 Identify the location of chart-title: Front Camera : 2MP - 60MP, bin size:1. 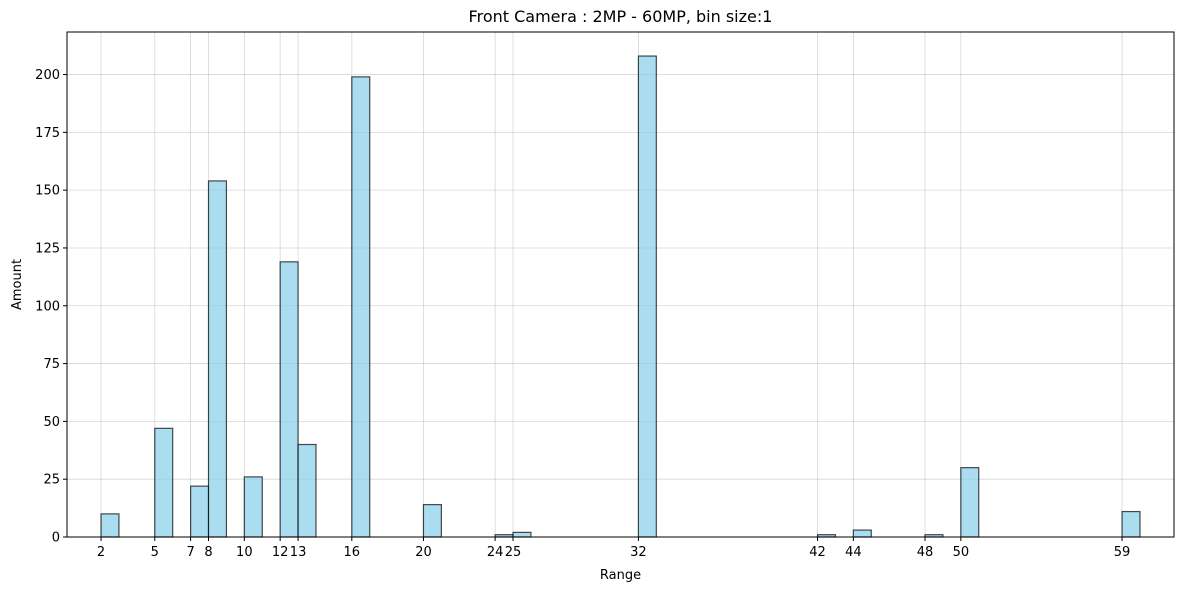
(621, 16).